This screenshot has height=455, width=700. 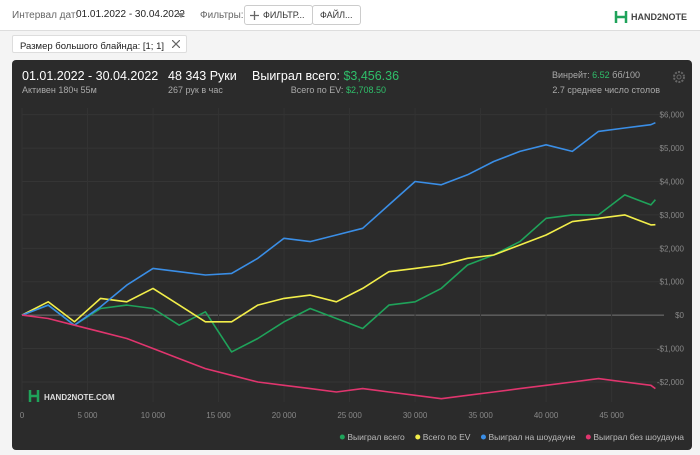 I want to click on legend-label: Выиграл всего, so click(x=376, y=437).